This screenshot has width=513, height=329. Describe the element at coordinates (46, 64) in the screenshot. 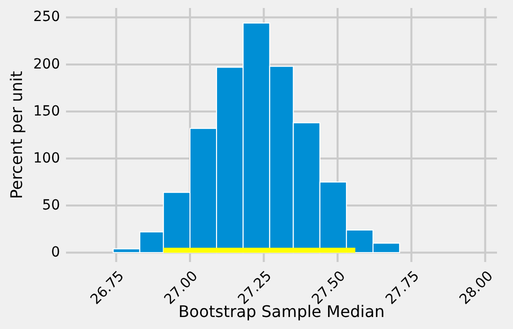

I see `y-tick-label: 200` at that location.